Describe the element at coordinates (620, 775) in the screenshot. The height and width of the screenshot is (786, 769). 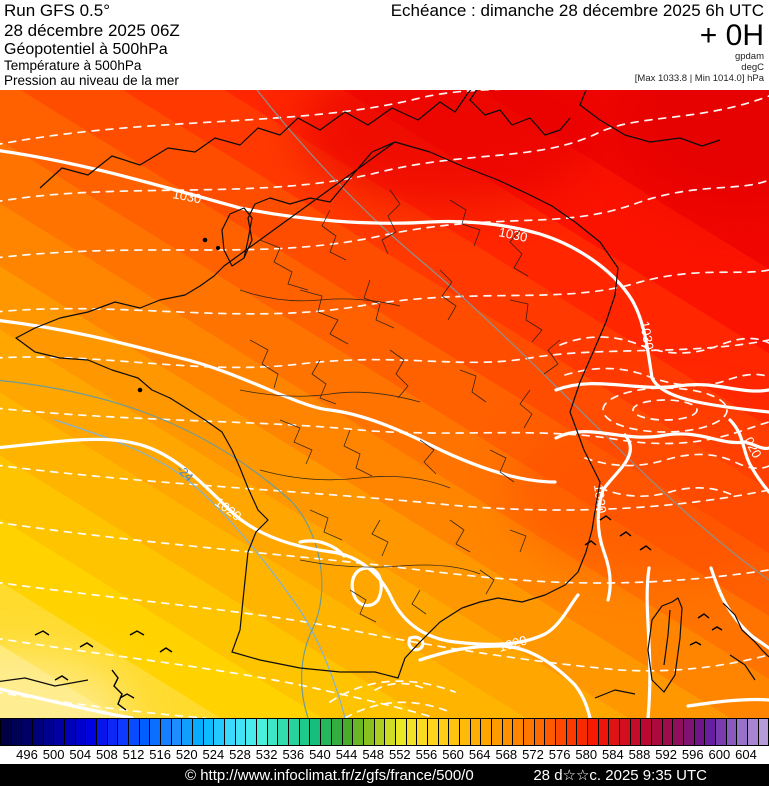
I see `generation-timestamp: 28 d☆☆c. 2025 9:35 UTC` at that location.